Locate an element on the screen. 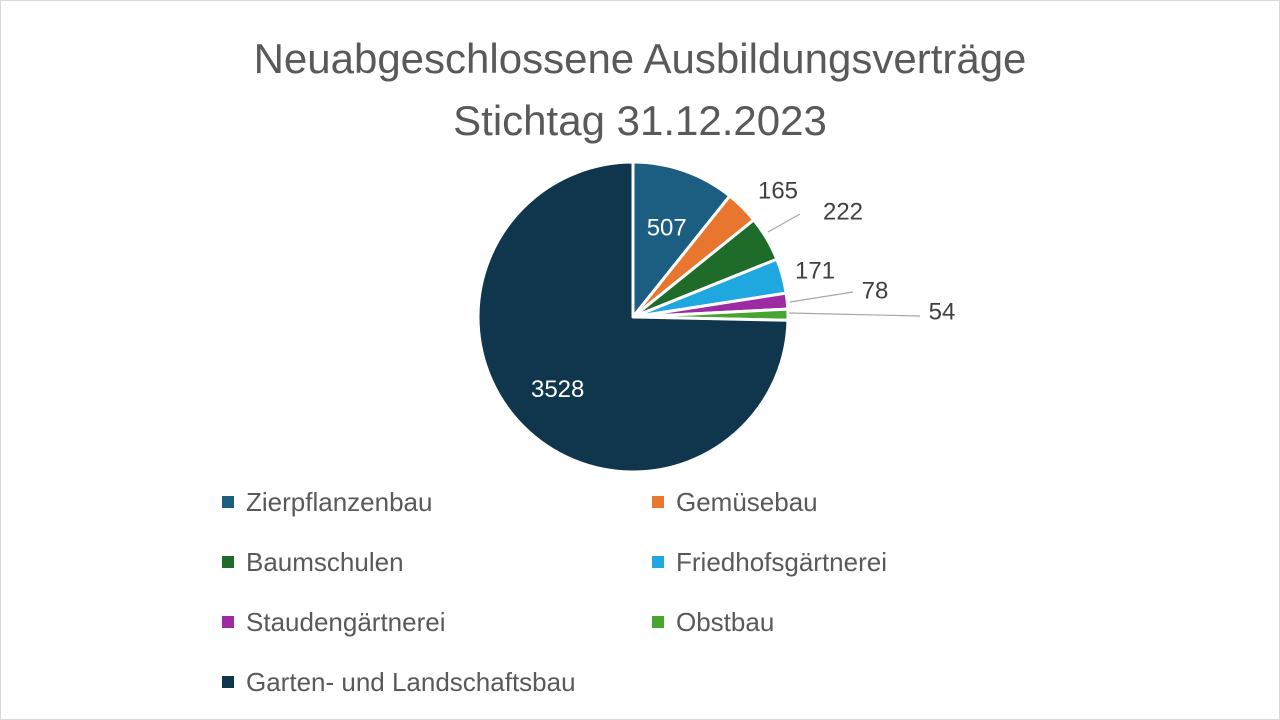 The image size is (1280, 720). data-label-zierpflanzenbau: 507 is located at coordinates (667, 228).